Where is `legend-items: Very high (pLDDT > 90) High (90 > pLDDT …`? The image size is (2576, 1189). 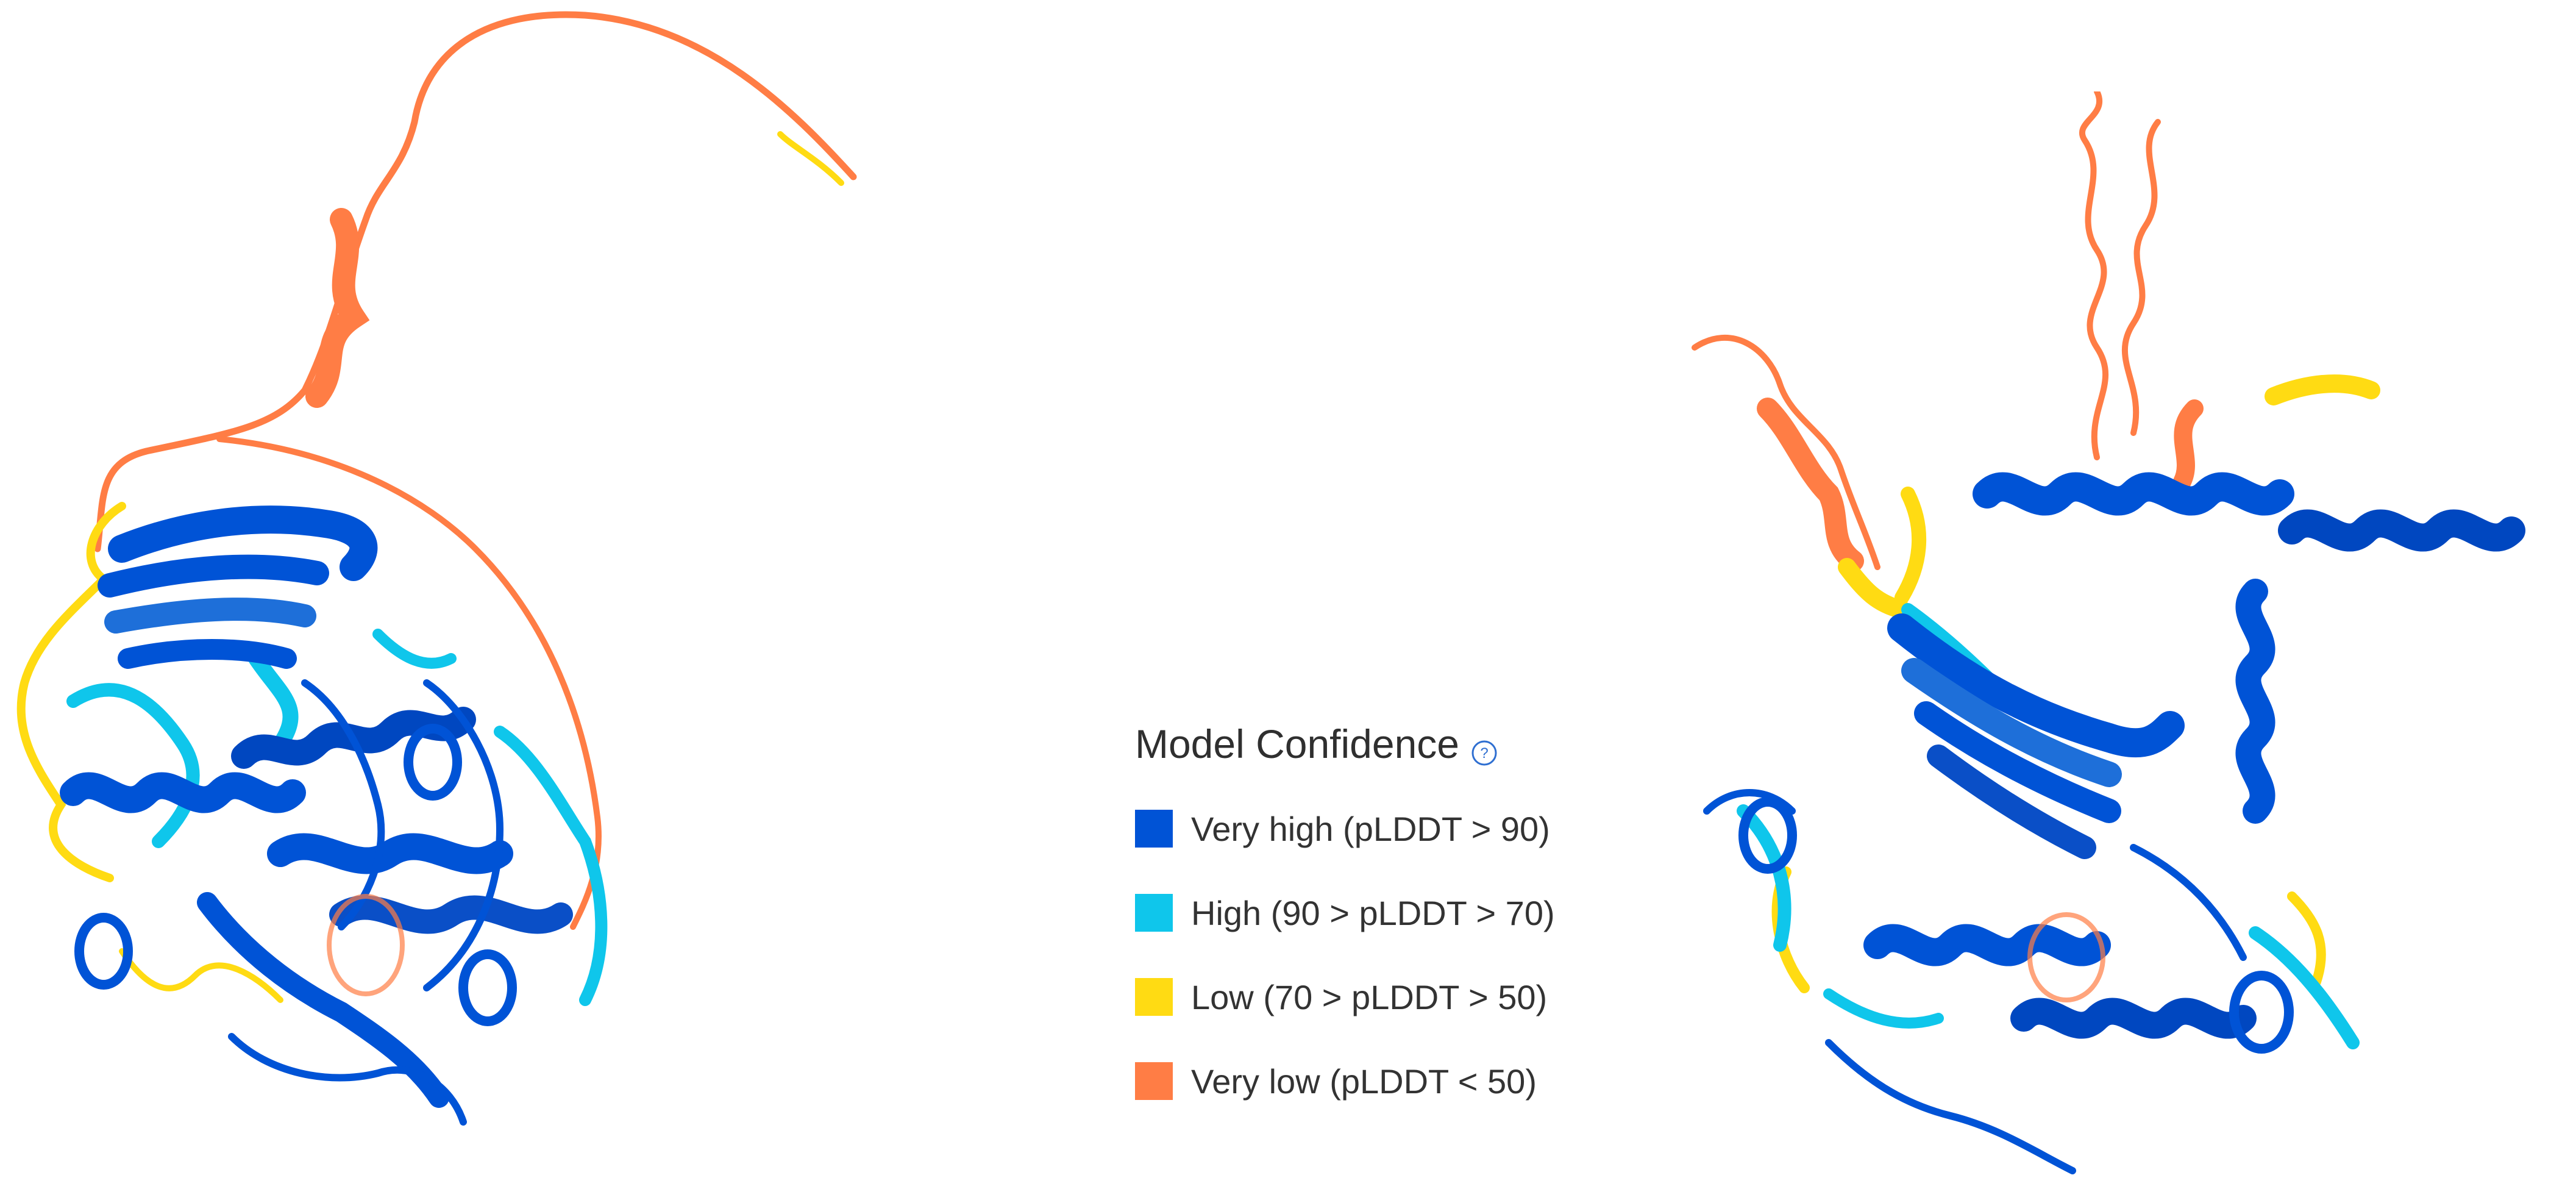
legend-items: Very high (pLDDT > 90) High (90 > pLDDT … is located at coordinates (1409, 955).